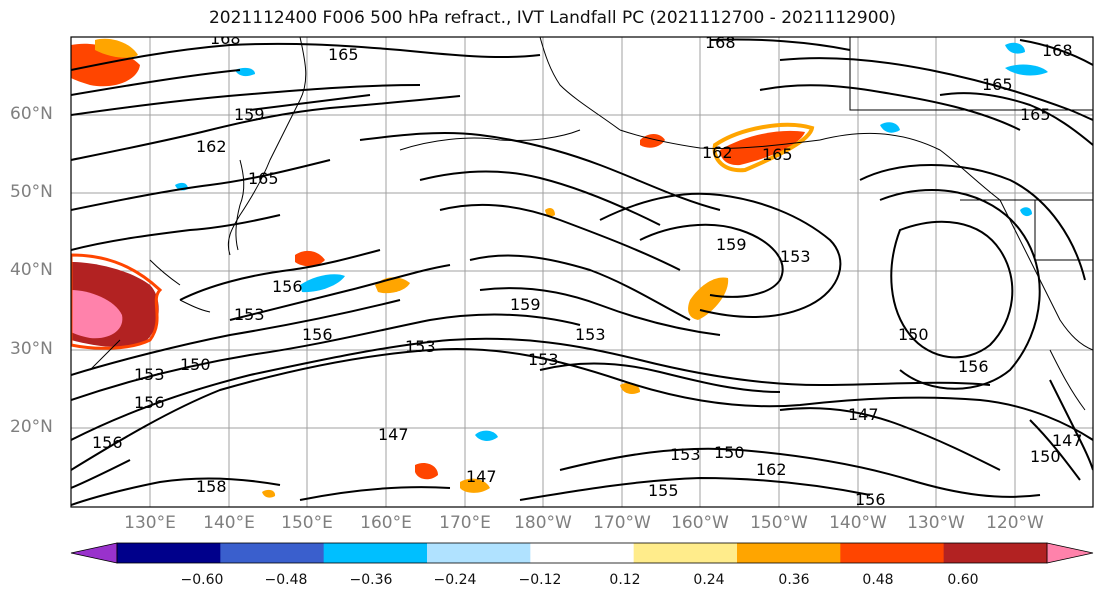 This screenshot has width=1105, height=601. What do you see at coordinates (779, 523) in the screenshot?
I see `lon-label: 150°W` at bounding box center [779, 523].